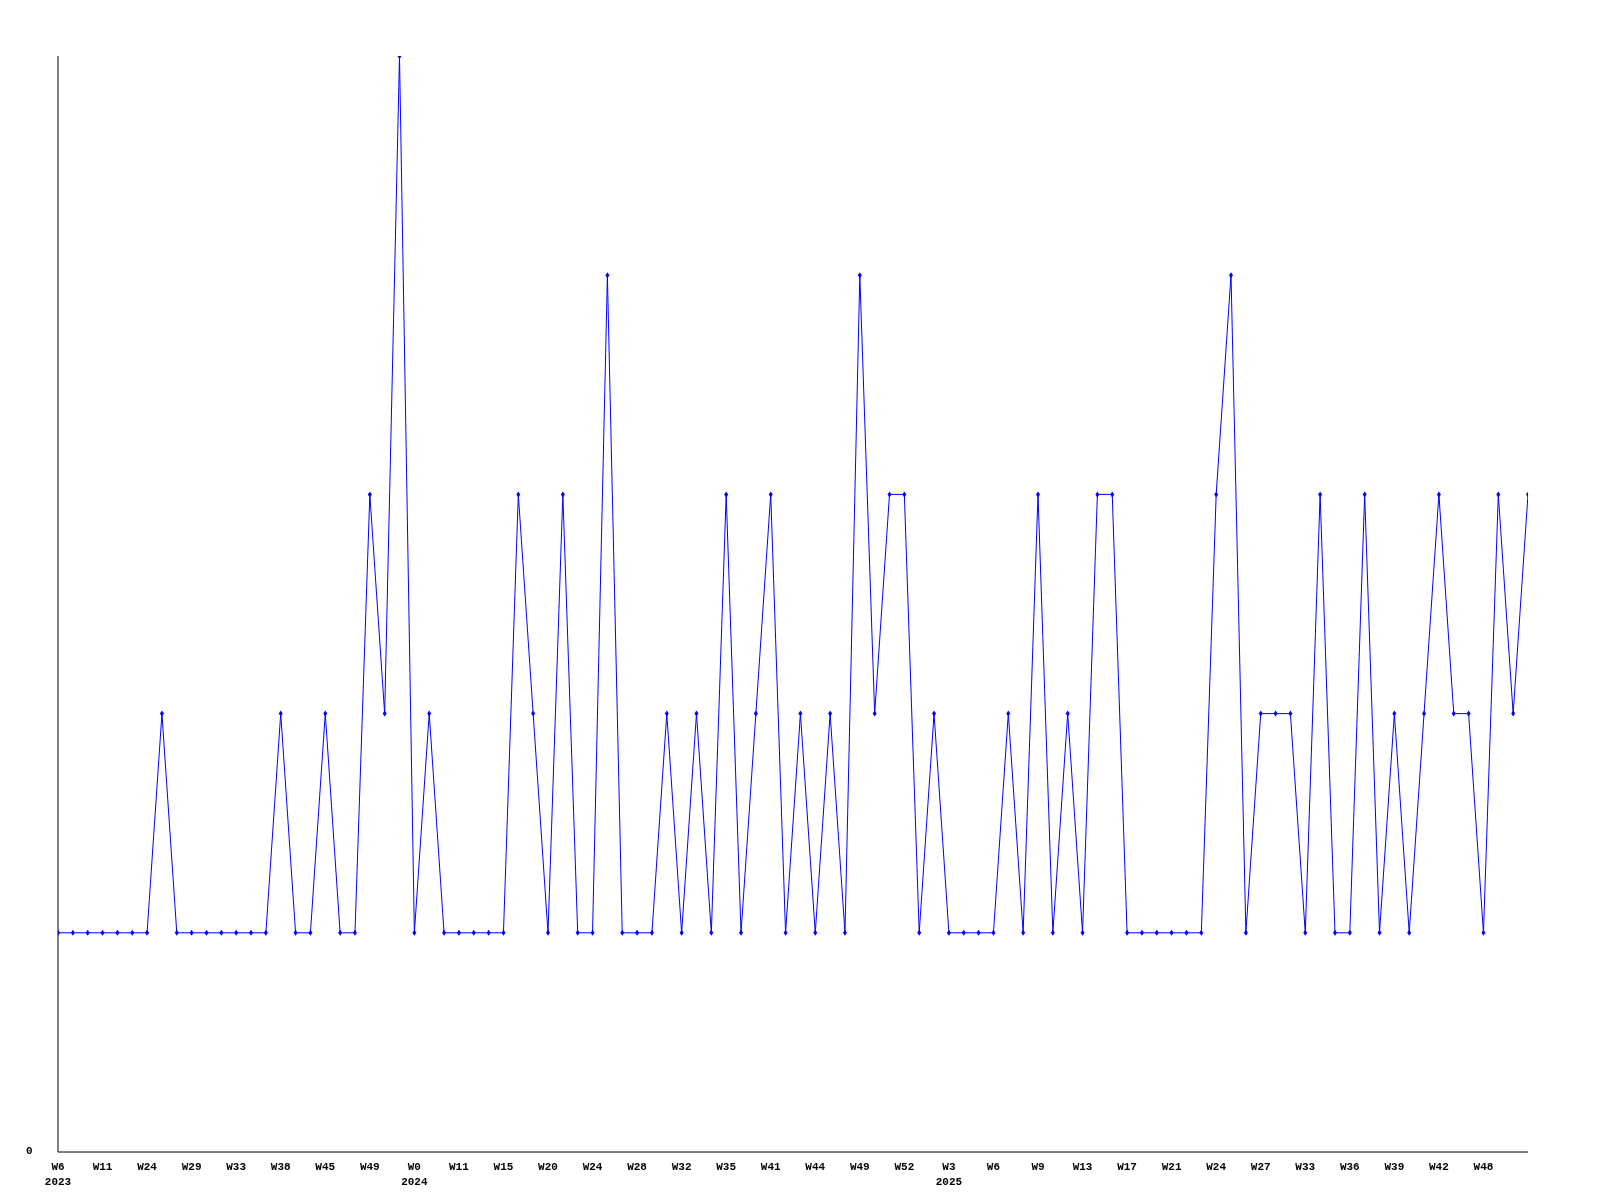 The width and height of the screenshot is (1600, 1200). What do you see at coordinates (771, 1167) in the screenshot?
I see `x-tick-label: W41` at bounding box center [771, 1167].